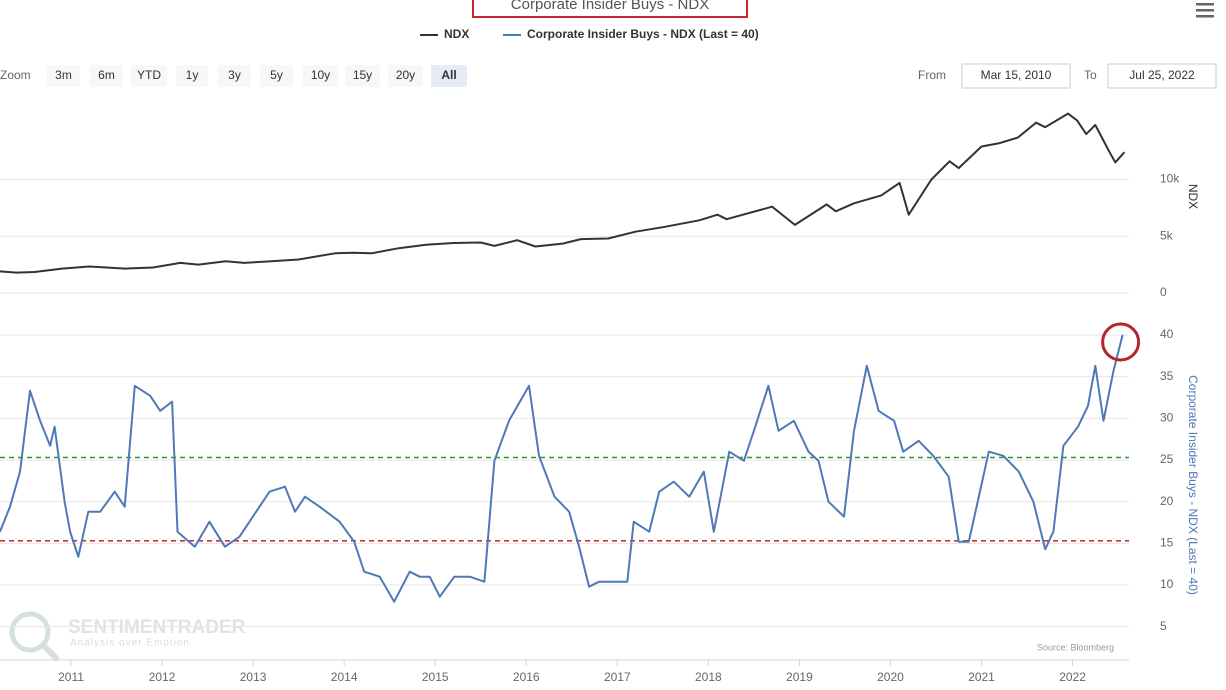 This screenshot has width=1226, height=690. Describe the element at coordinates (643, 34) in the screenshot. I see `legend-label: Corporate Insider Buys - NDX (Last = 40)` at that location.